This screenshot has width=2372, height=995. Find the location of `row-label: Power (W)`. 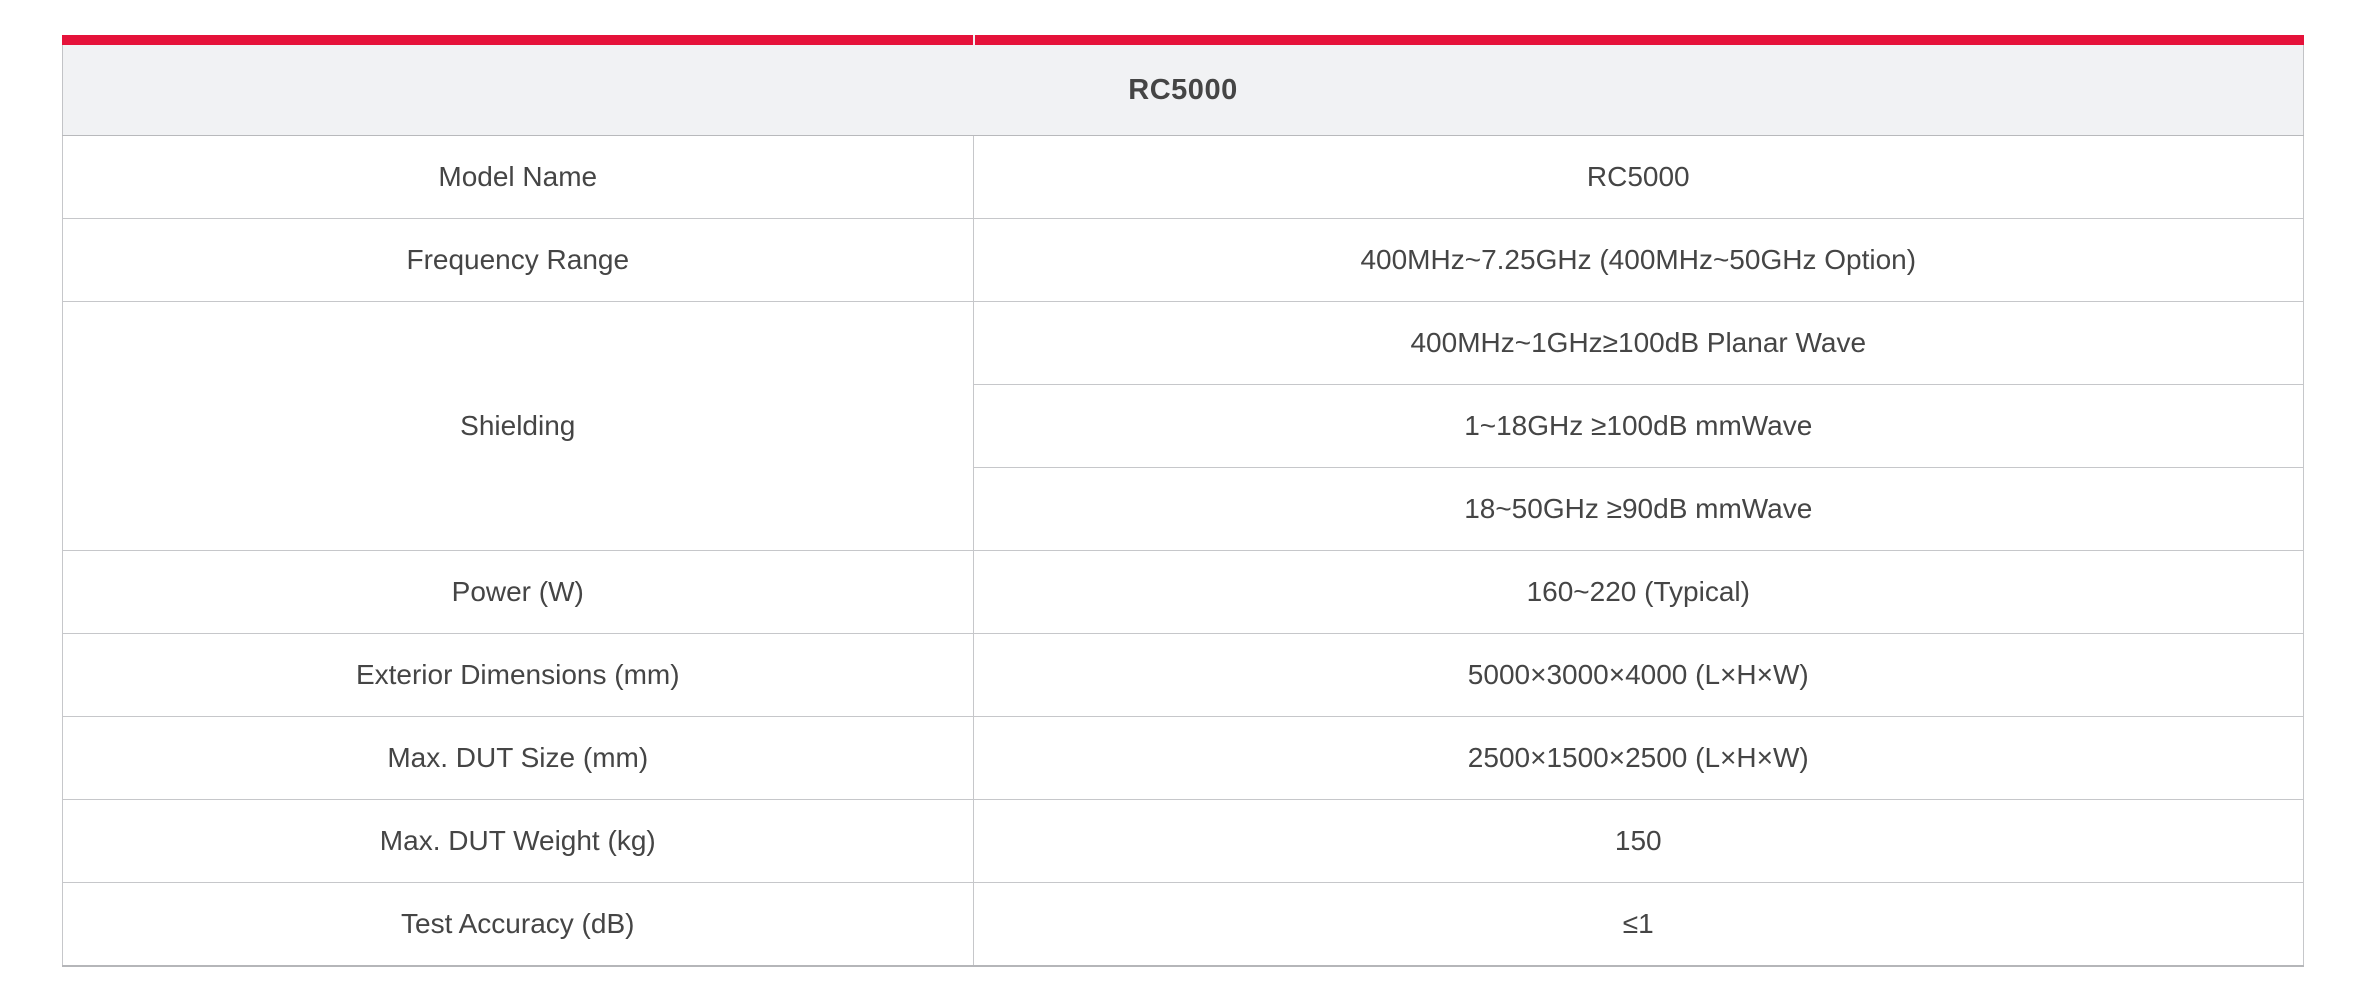

row-label: Power (W) is located at coordinates (518, 592).